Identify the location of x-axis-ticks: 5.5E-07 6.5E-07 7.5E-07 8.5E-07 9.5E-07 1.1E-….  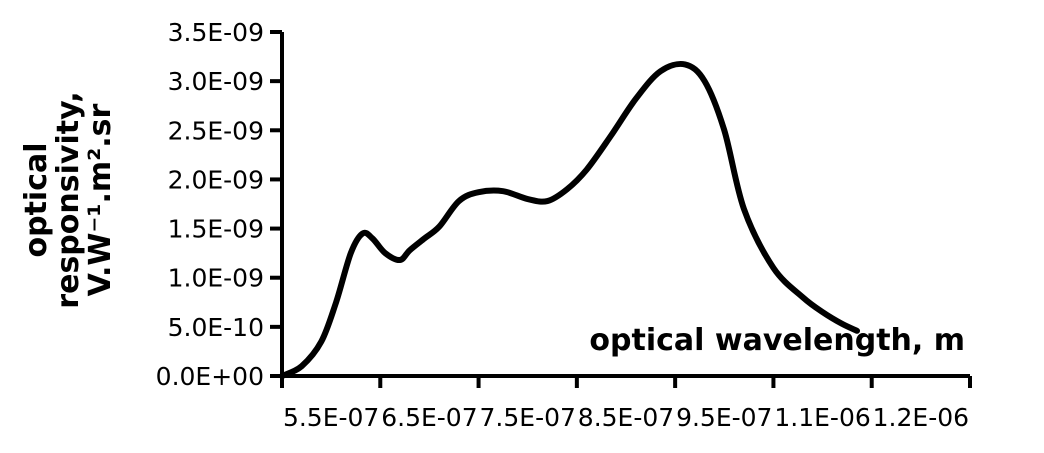
(626, 404).